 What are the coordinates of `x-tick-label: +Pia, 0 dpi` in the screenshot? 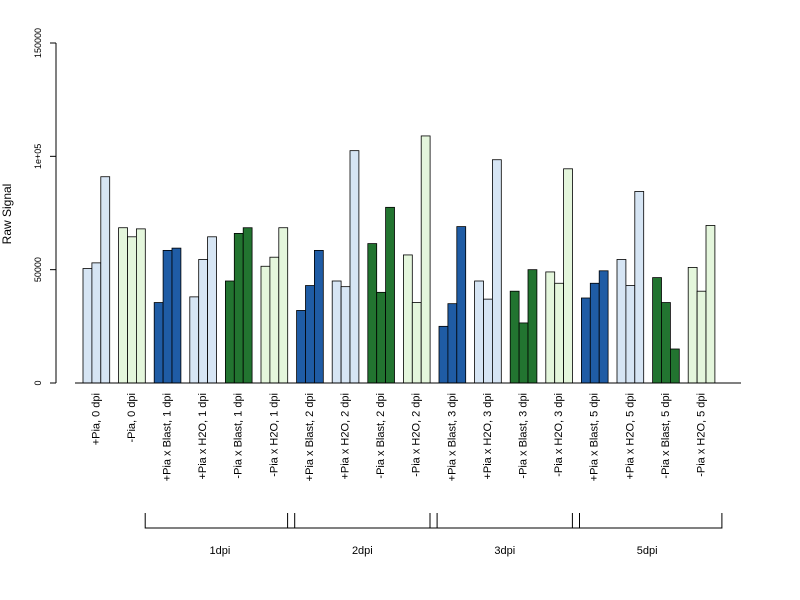 It's located at (96, 419).